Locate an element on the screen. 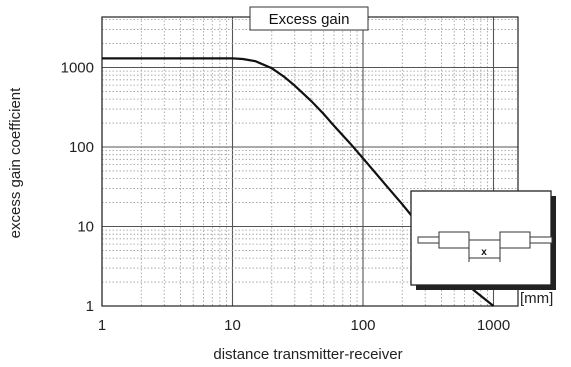 This screenshot has height=367, width=571. x-axis-label: distance transmitter-receiver is located at coordinates (307, 354).